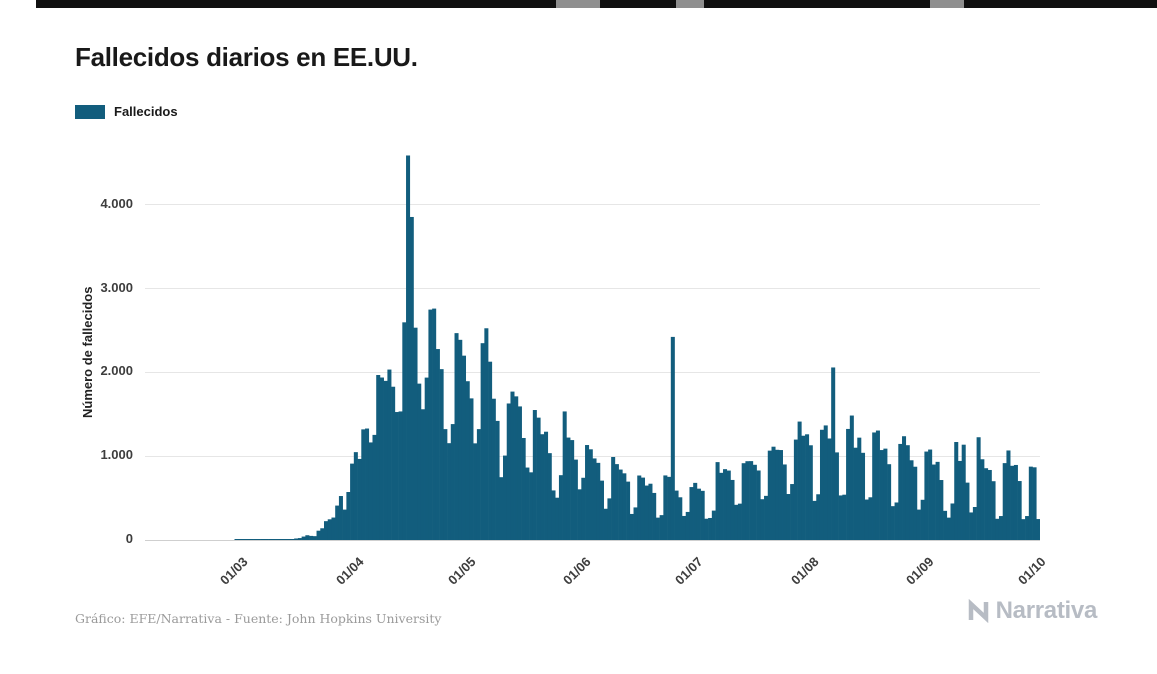 The width and height of the screenshot is (1157, 674). What do you see at coordinates (234, 571) in the screenshot?
I see `x-tick-label: 01/03` at bounding box center [234, 571].